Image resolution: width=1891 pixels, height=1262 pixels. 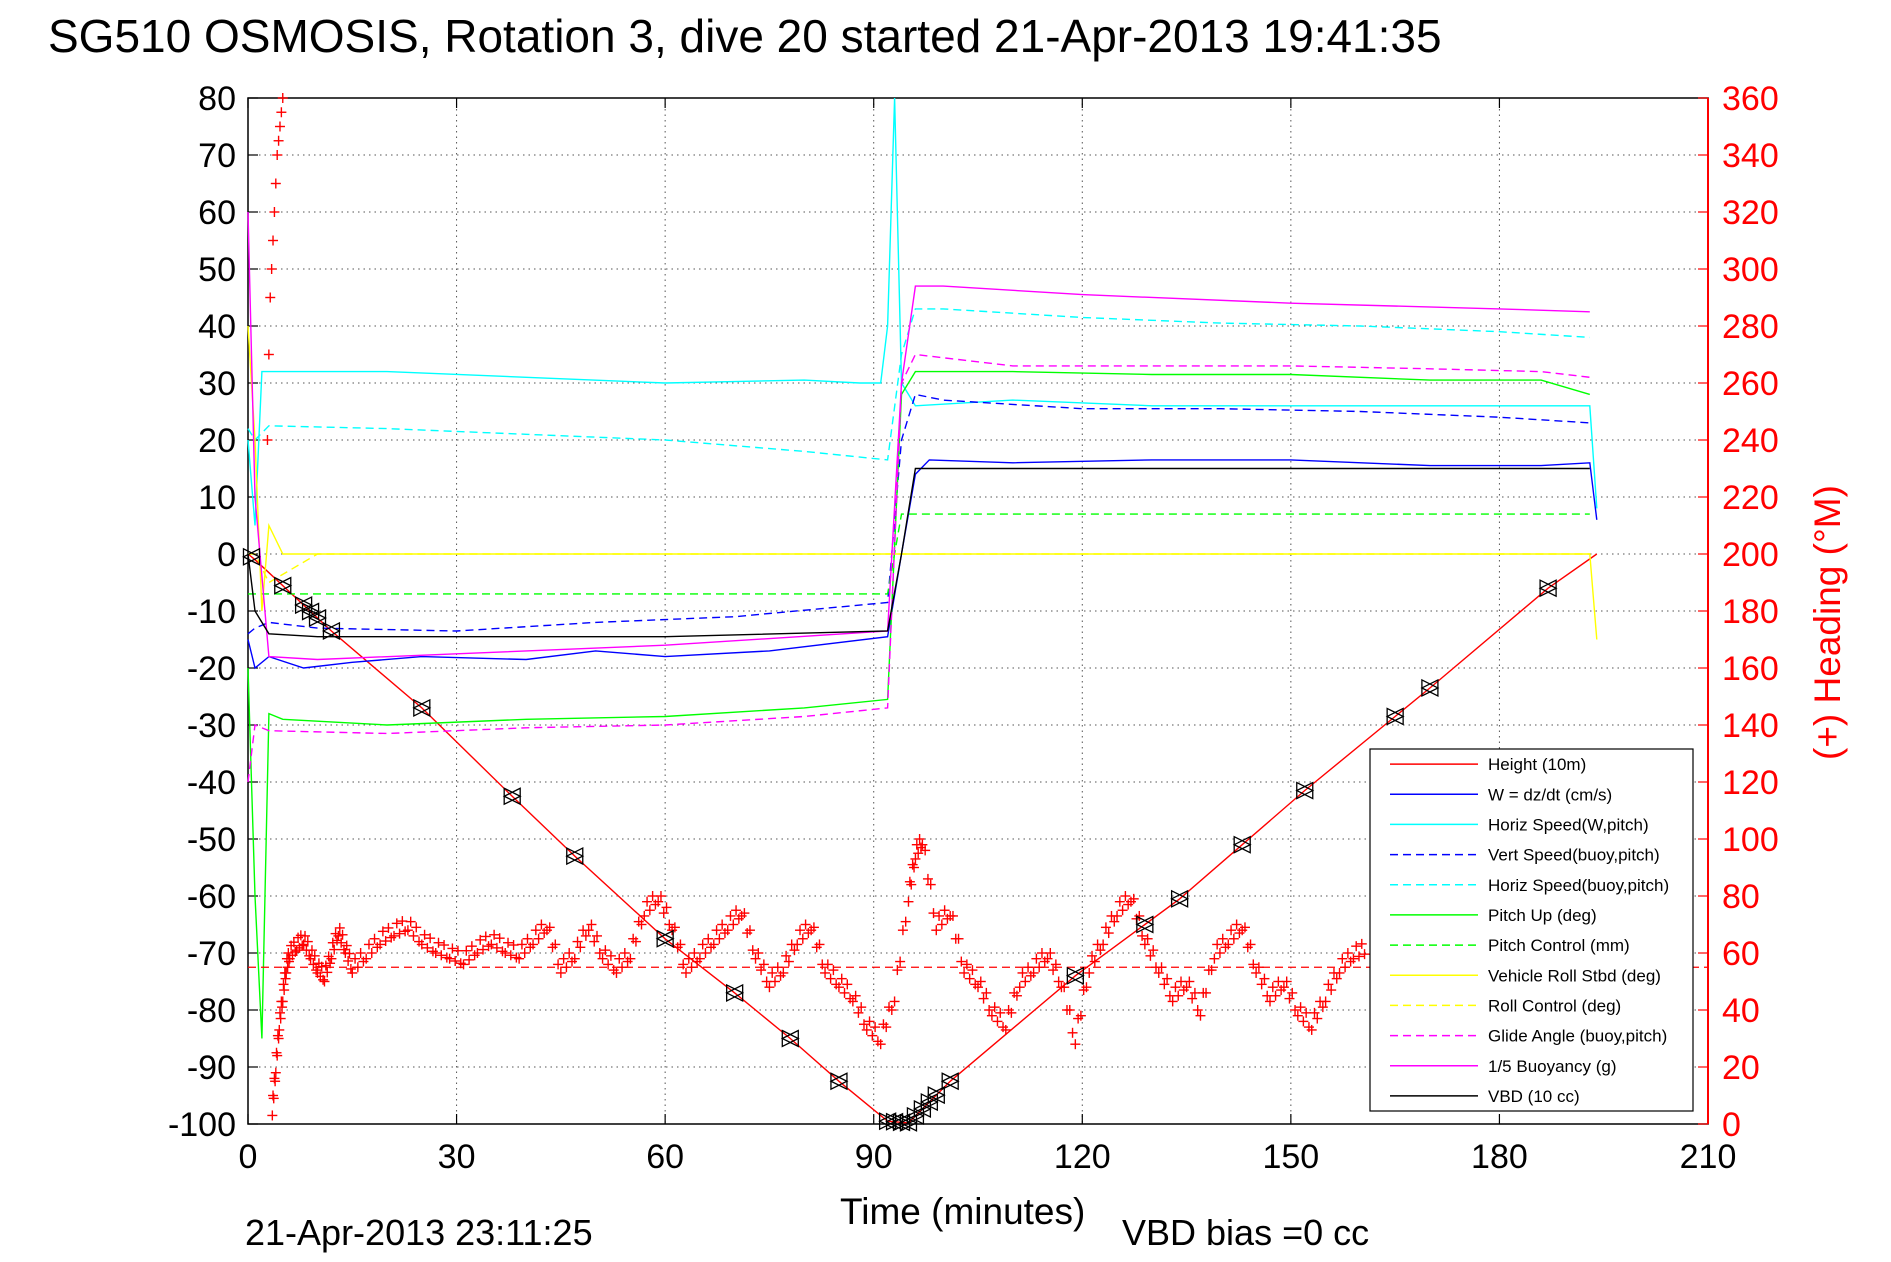 I want to click on y-right-tick-label: 320, so click(x=1750, y=213).